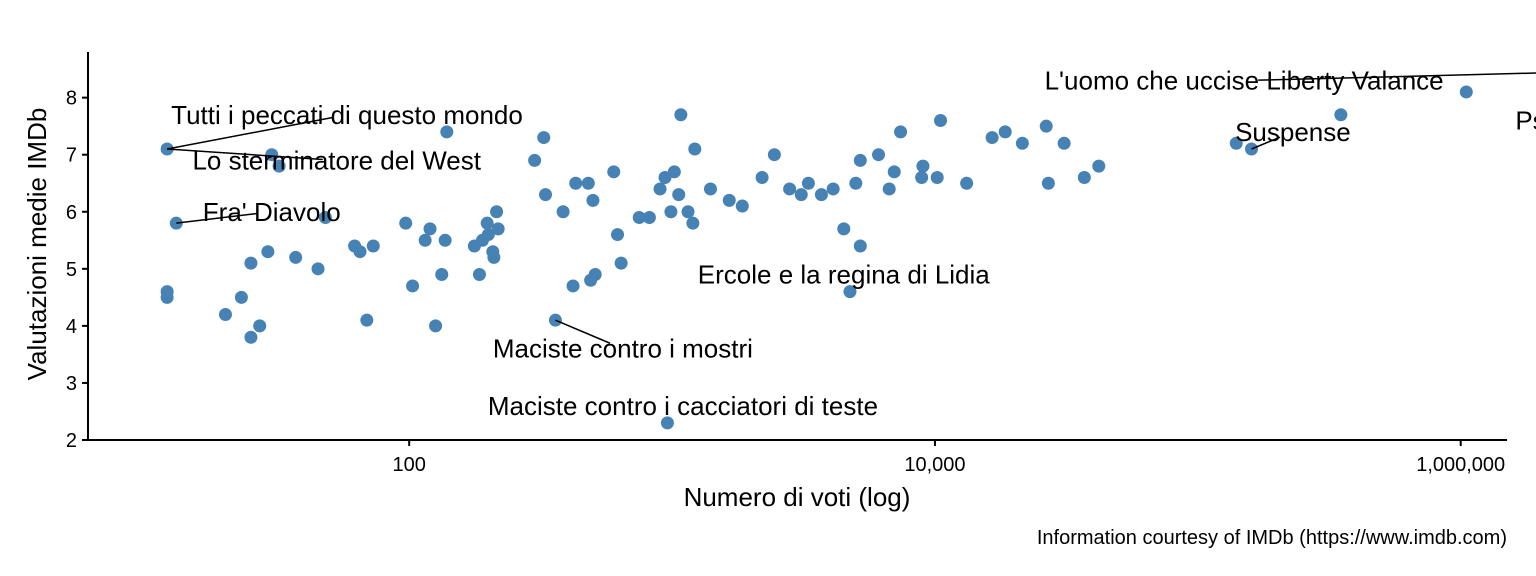 The image size is (1536, 576). I want to click on annotation-label: Ercole e la regina di Lidia, so click(844, 275).